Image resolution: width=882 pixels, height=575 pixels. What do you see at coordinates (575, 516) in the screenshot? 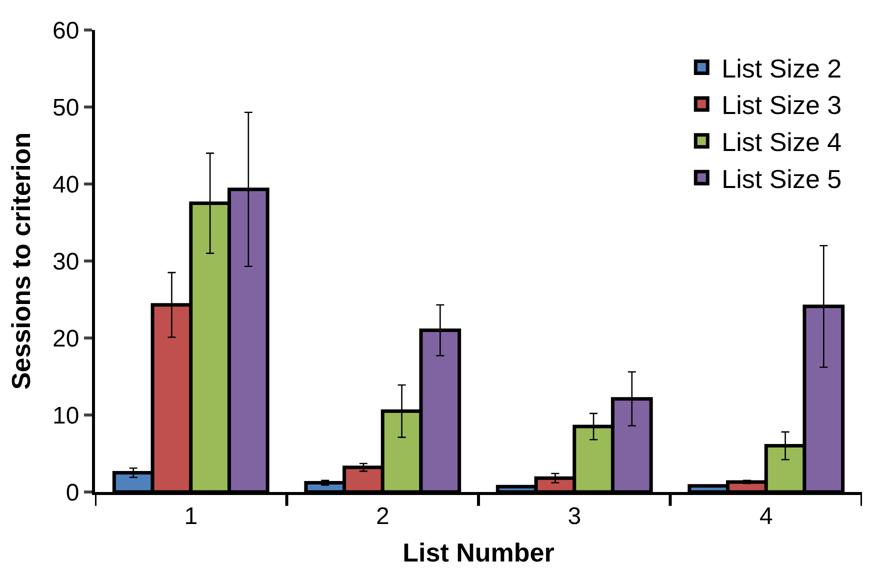
I see `x-tick-label: 3` at bounding box center [575, 516].